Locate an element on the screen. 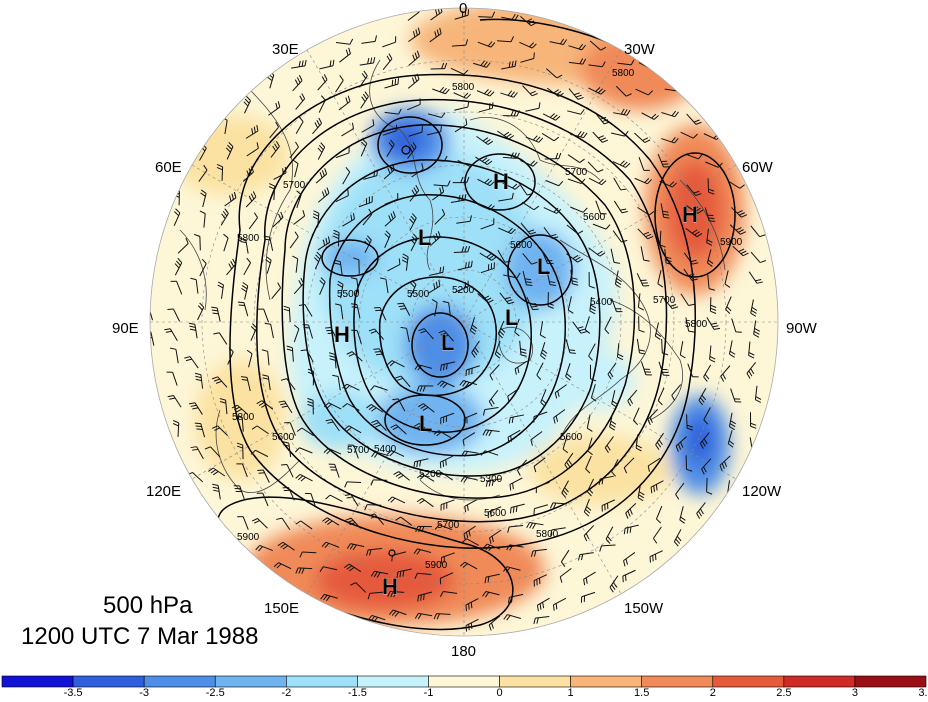  longitude-label-60e: 60E is located at coordinates (168, 167).